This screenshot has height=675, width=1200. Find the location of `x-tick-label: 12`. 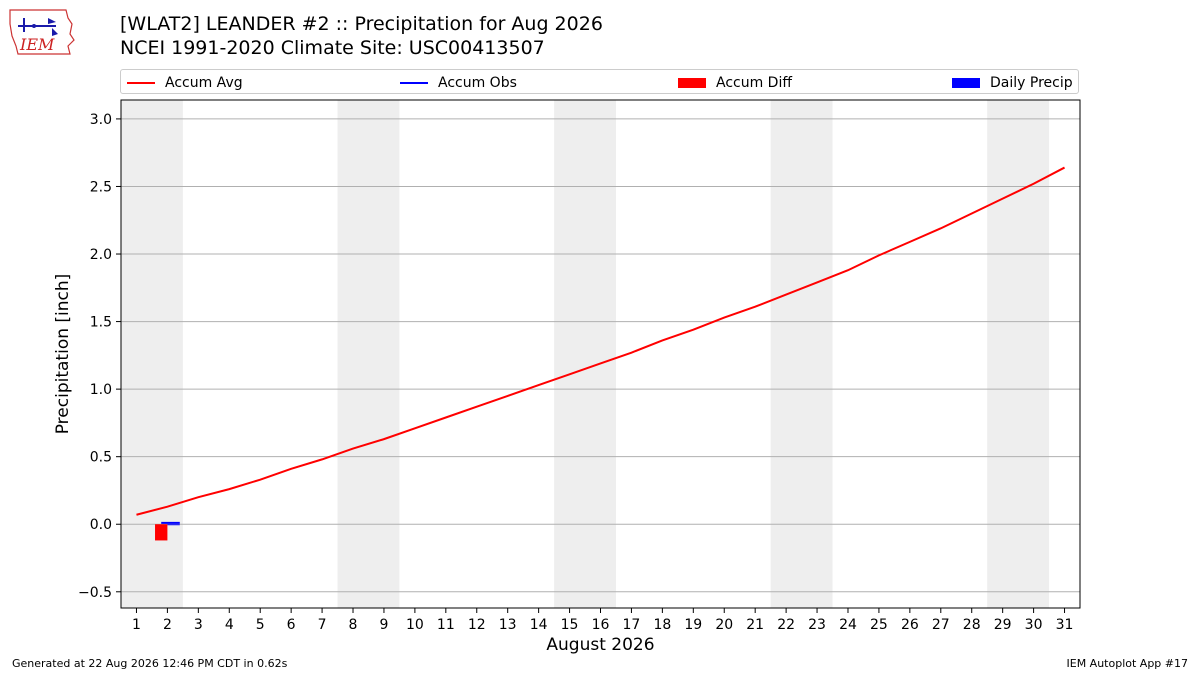

x-tick-label: 12 is located at coordinates (477, 625).